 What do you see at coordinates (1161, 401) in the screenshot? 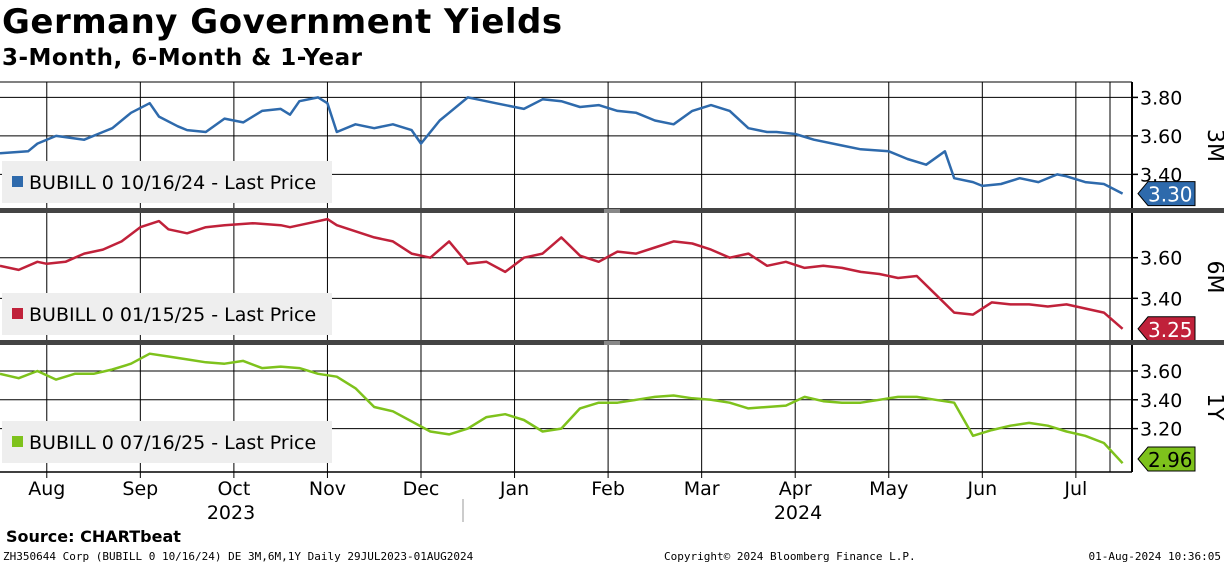
I see `y-tick-label-1y: 3.40` at bounding box center [1161, 401].